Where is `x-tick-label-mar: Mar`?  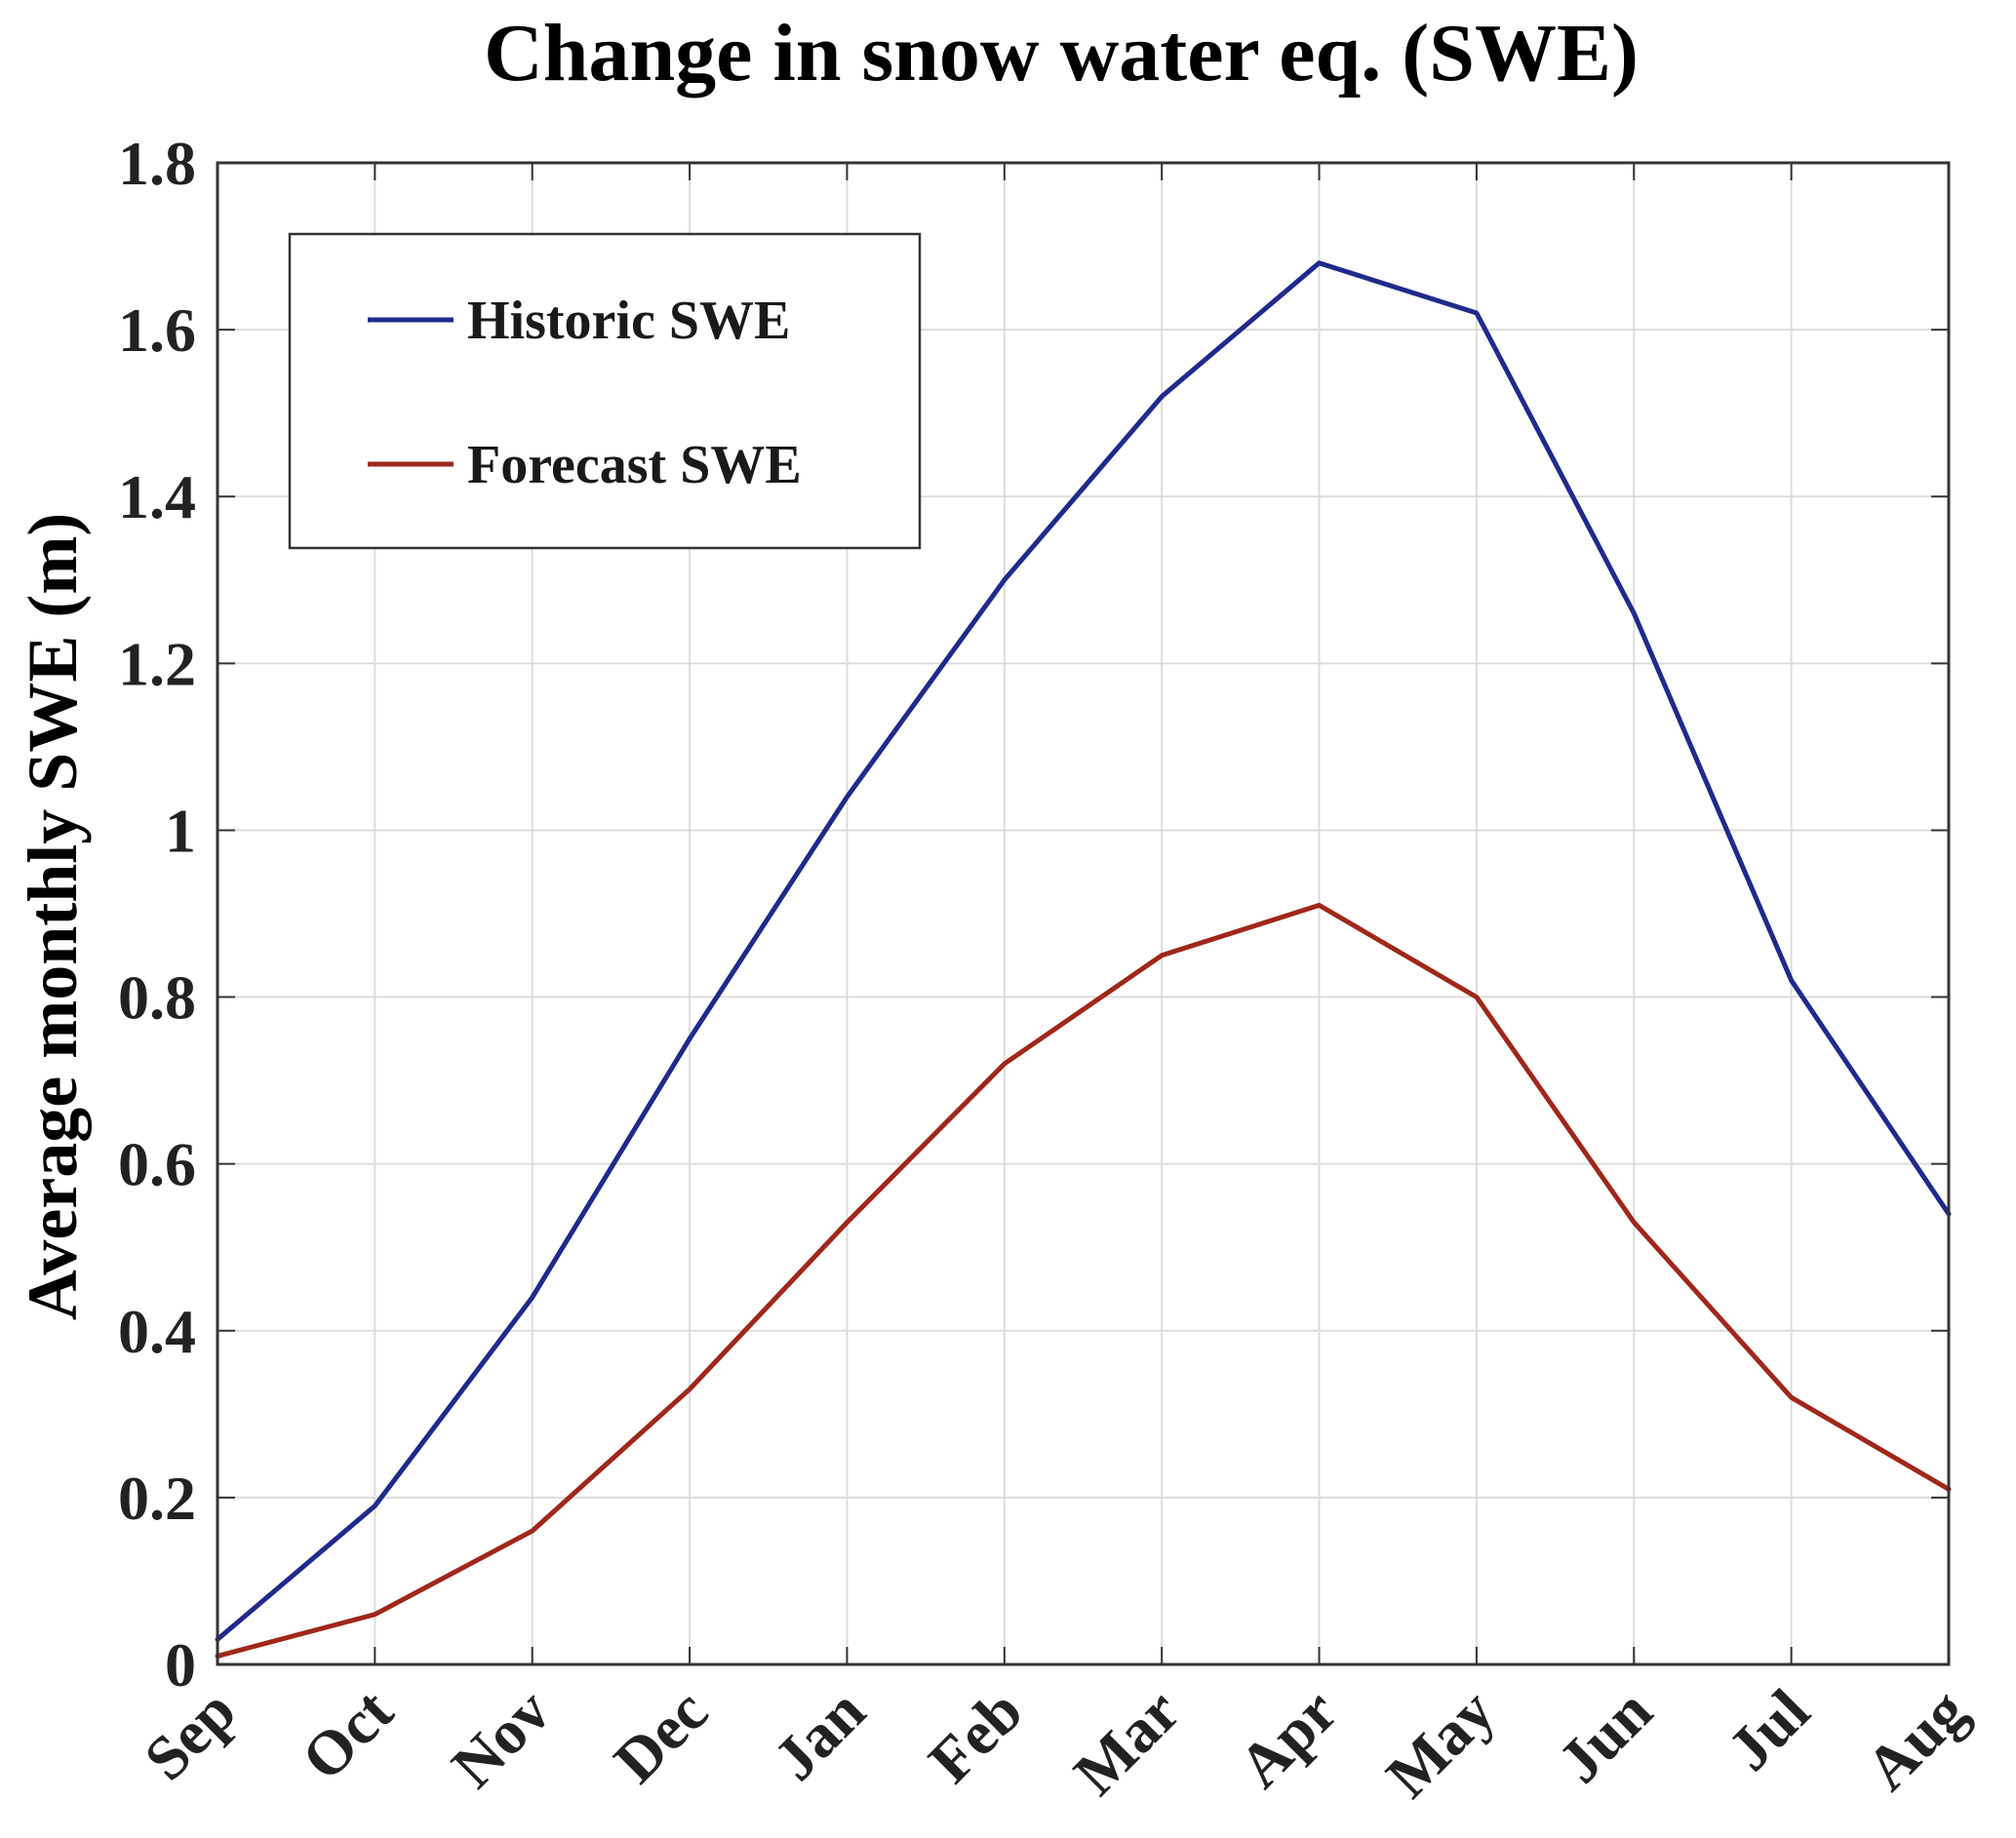 x-tick-label-mar: Mar is located at coordinates (1126, 1743).